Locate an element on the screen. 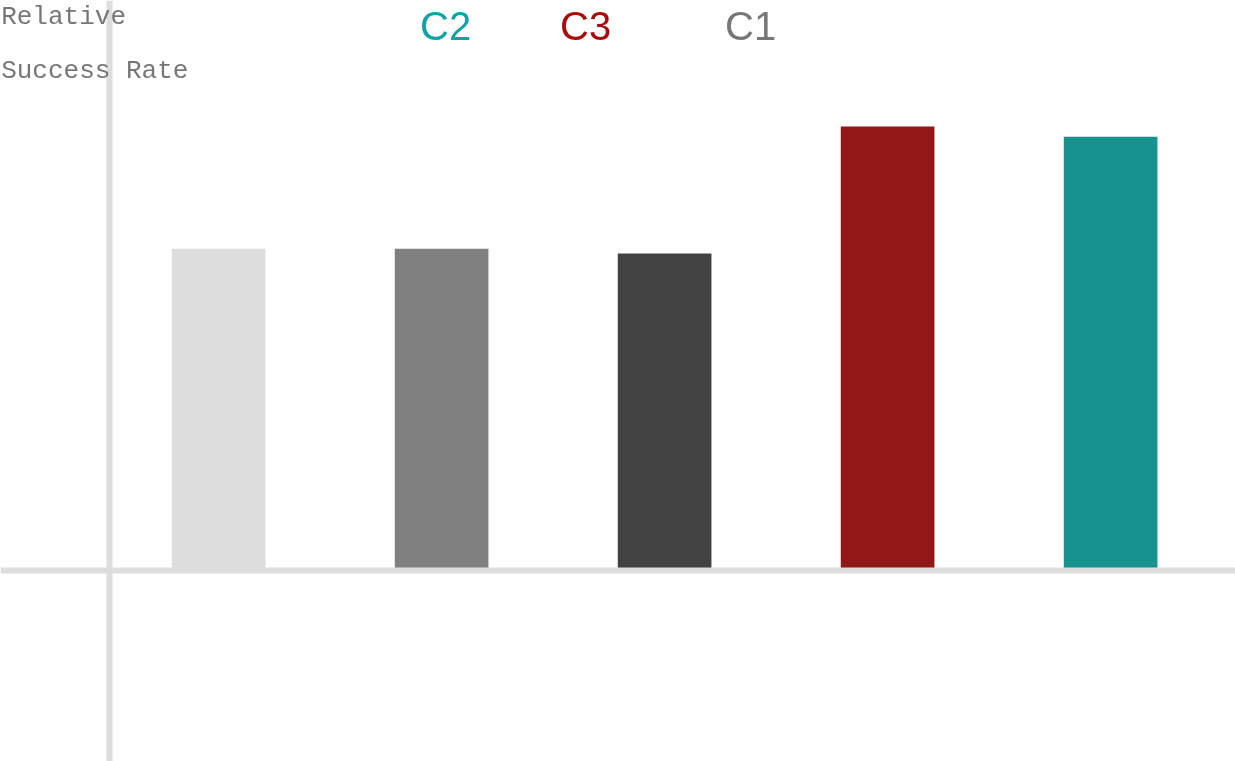 This screenshot has width=1235, height=761. y-axis-title: Relative Success Rate is located at coordinates (95, 44).